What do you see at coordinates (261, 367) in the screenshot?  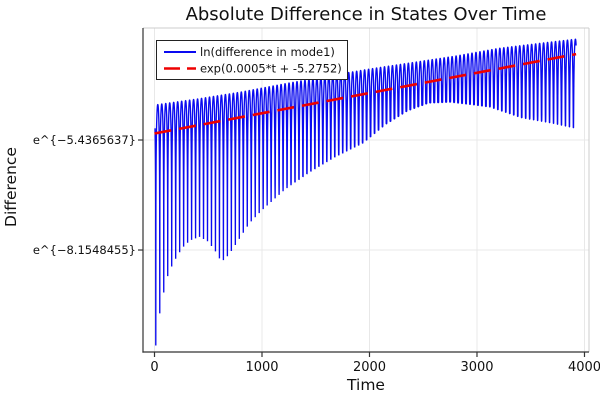 I see `x-tick-label: 1000` at bounding box center [261, 367].